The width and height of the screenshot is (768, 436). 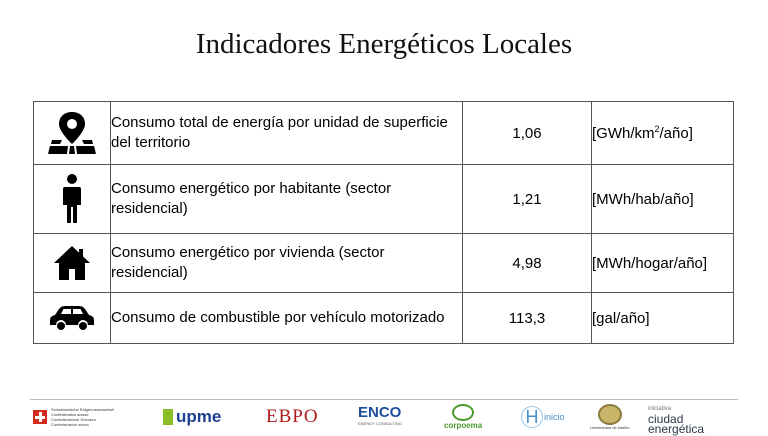 What do you see at coordinates (609, 414) in the screenshot?
I see `university-seal-icon` at bounding box center [609, 414].